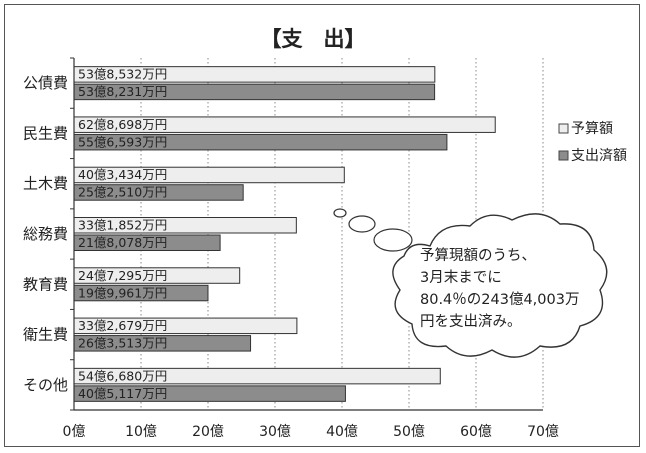 The image size is (646, 453). What do you see at coordinates (122, 393) in the screenshot?
I see `data-label-spent: 40億5,117万円` at bounding box center [122, 393].